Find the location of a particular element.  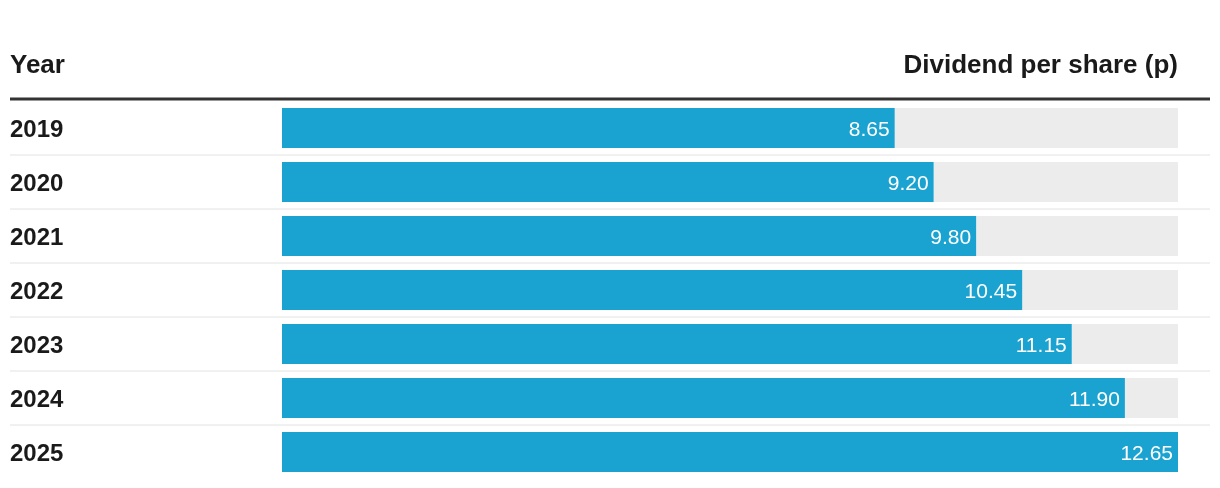

y-tick-label: 2022 is located at coordinates (37, 290).